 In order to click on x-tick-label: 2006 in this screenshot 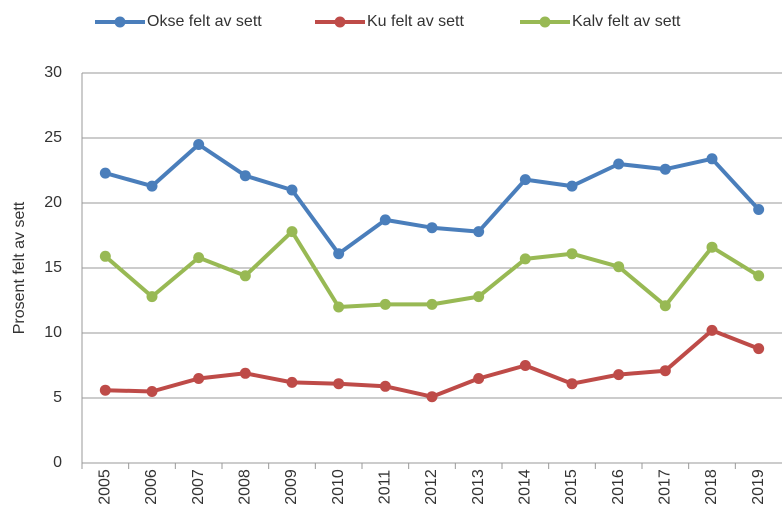, I will do `click(151, 487)`.